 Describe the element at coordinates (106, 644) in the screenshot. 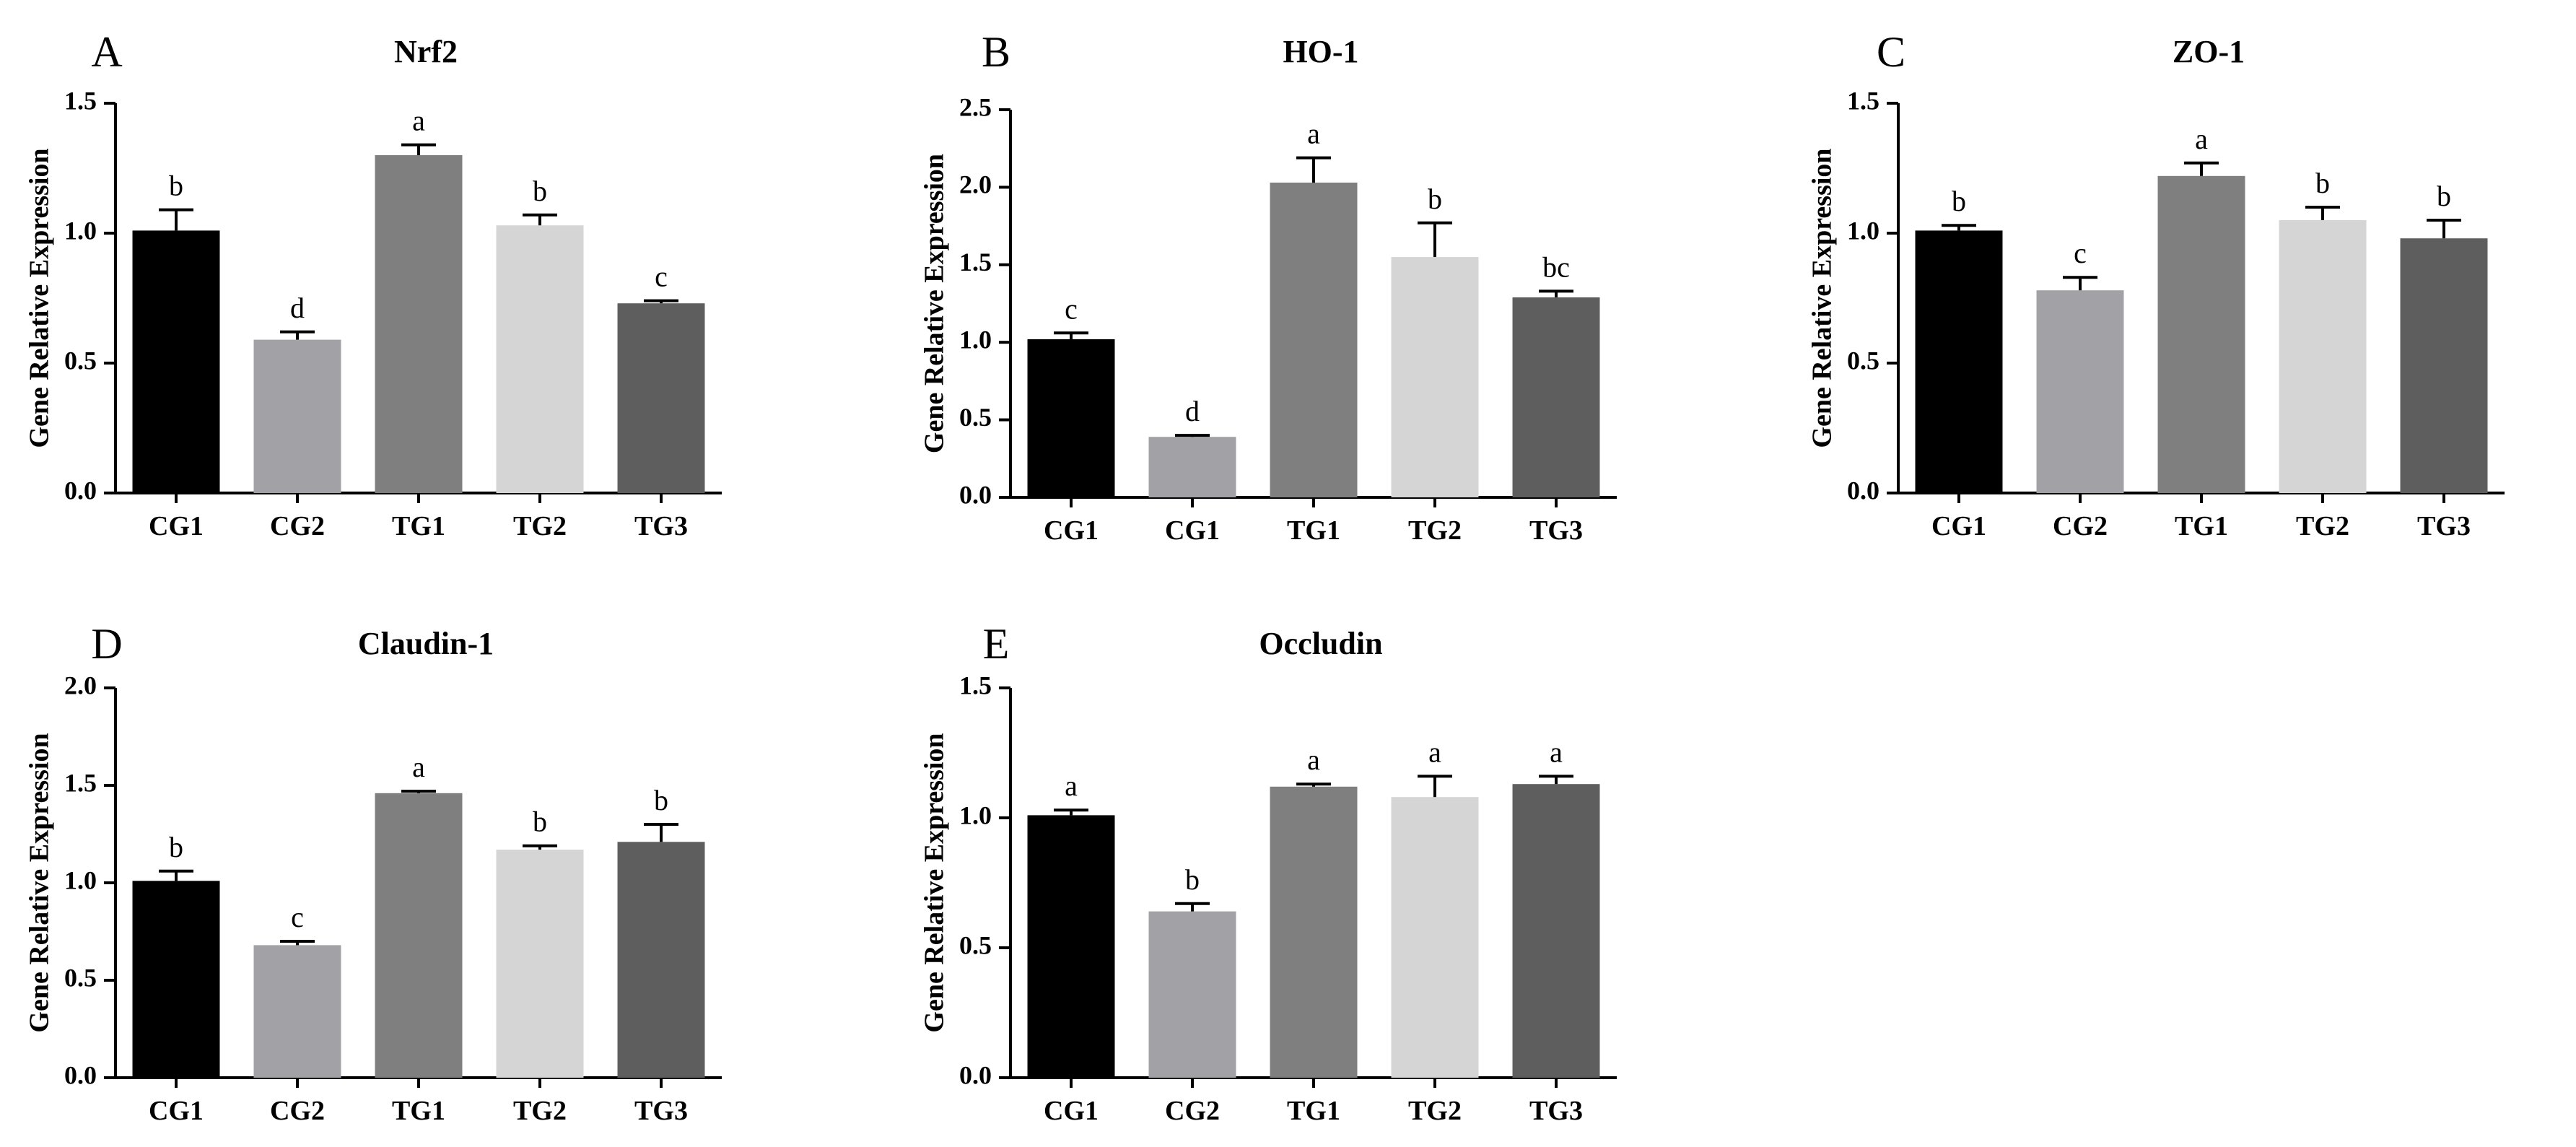

I see `panel-letter: D` at that location.